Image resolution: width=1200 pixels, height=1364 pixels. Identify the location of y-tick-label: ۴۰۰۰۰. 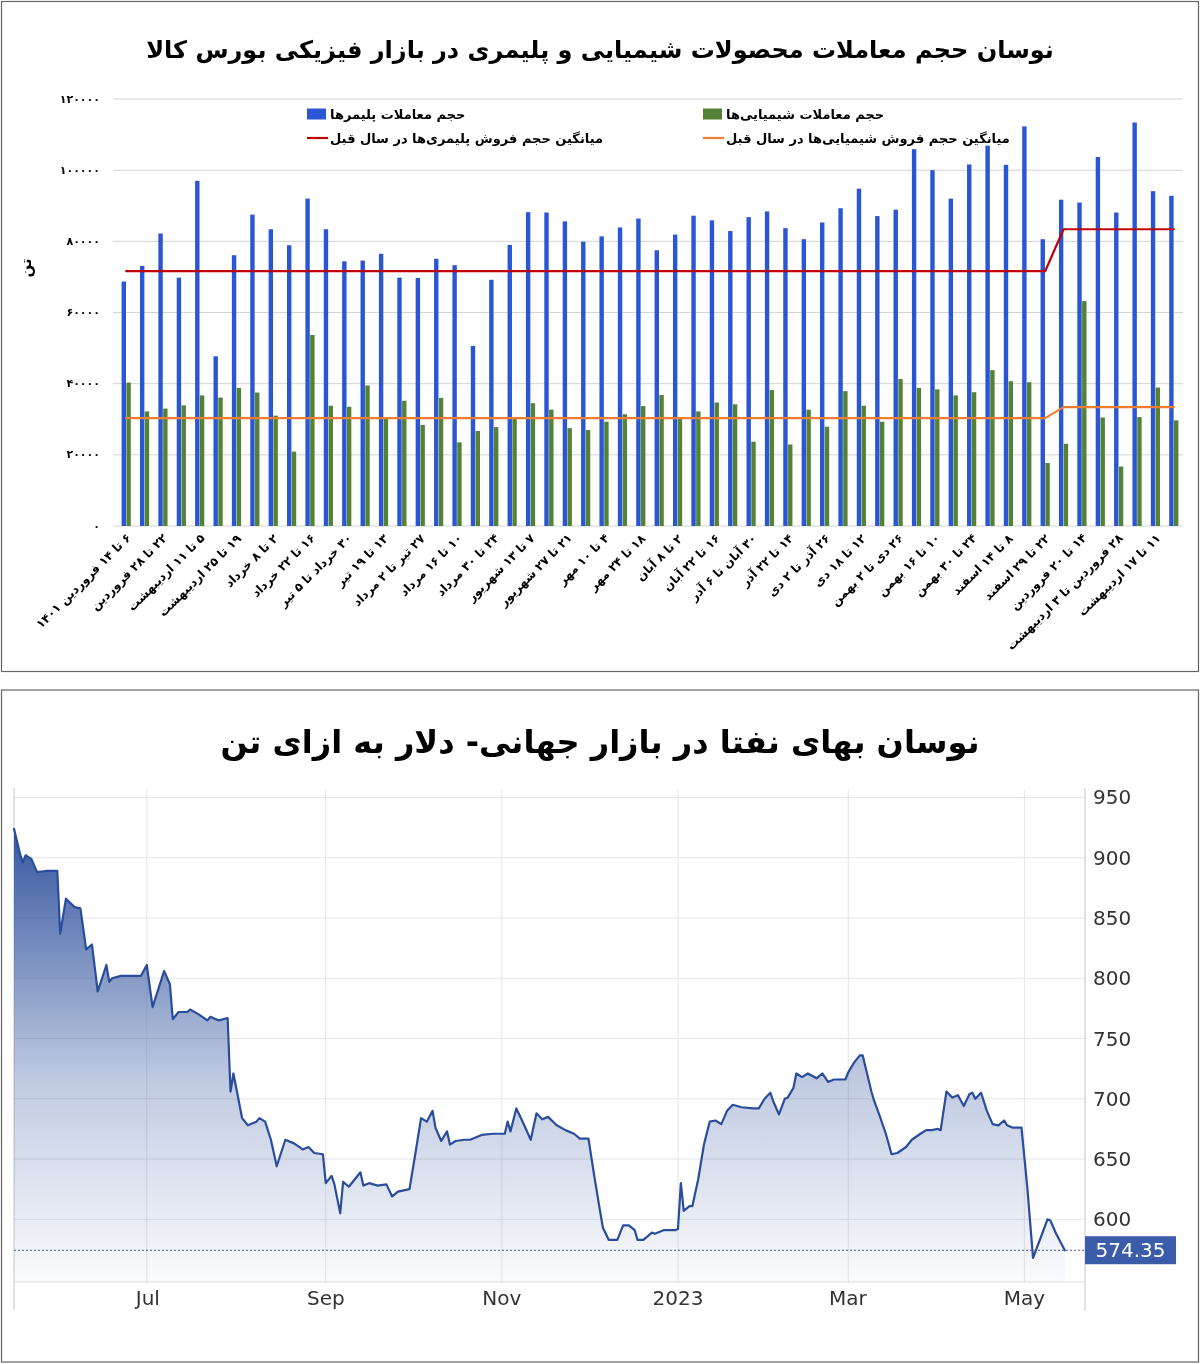
(83, 384).